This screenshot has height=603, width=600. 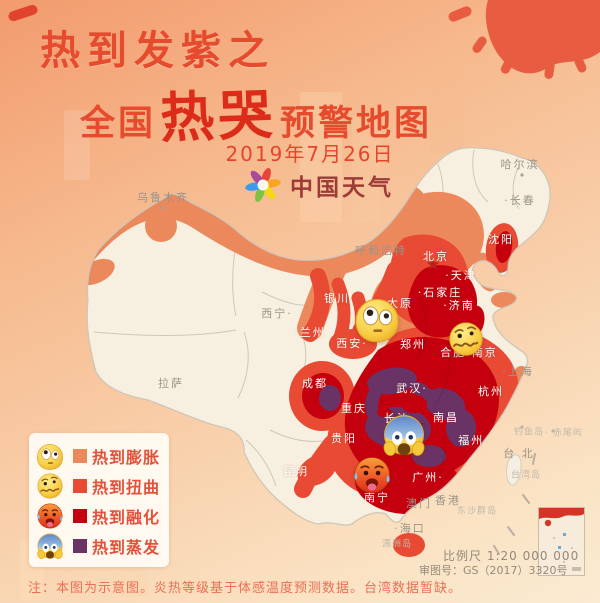 What do you see at coordinates (310, 332) in the screenshot?
I see `city-label: ·兰州` at bounding box center [310, 332].